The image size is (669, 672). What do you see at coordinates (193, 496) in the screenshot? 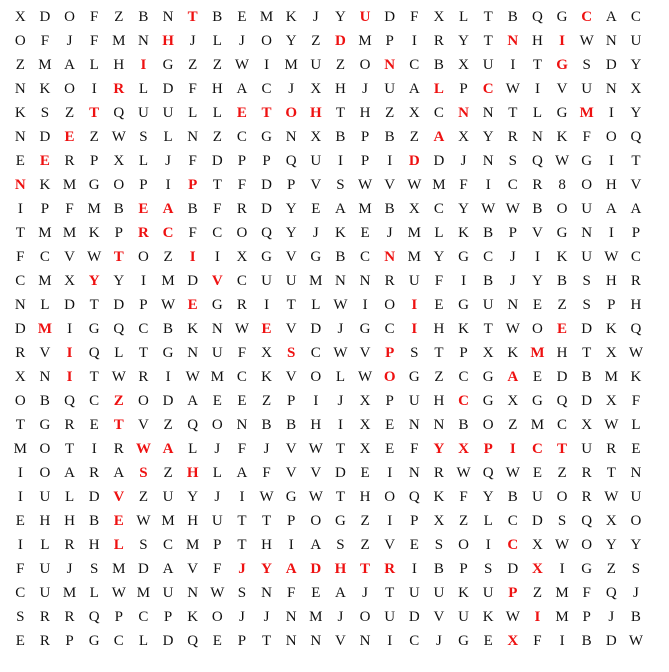
I see `grid-letter: Y` at bounding box center [193, 496].